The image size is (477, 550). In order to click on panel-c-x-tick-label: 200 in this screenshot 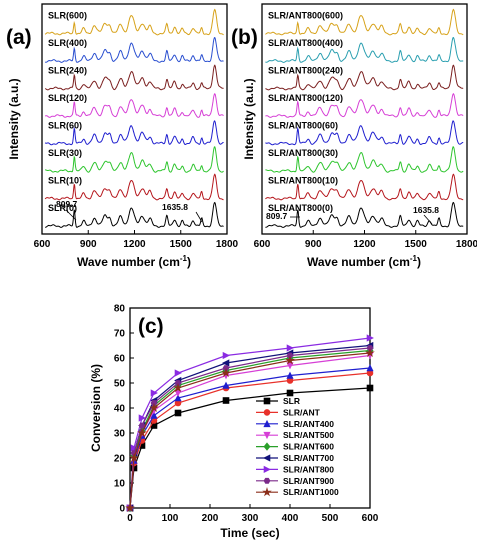, I will do `click(210, 518)`.